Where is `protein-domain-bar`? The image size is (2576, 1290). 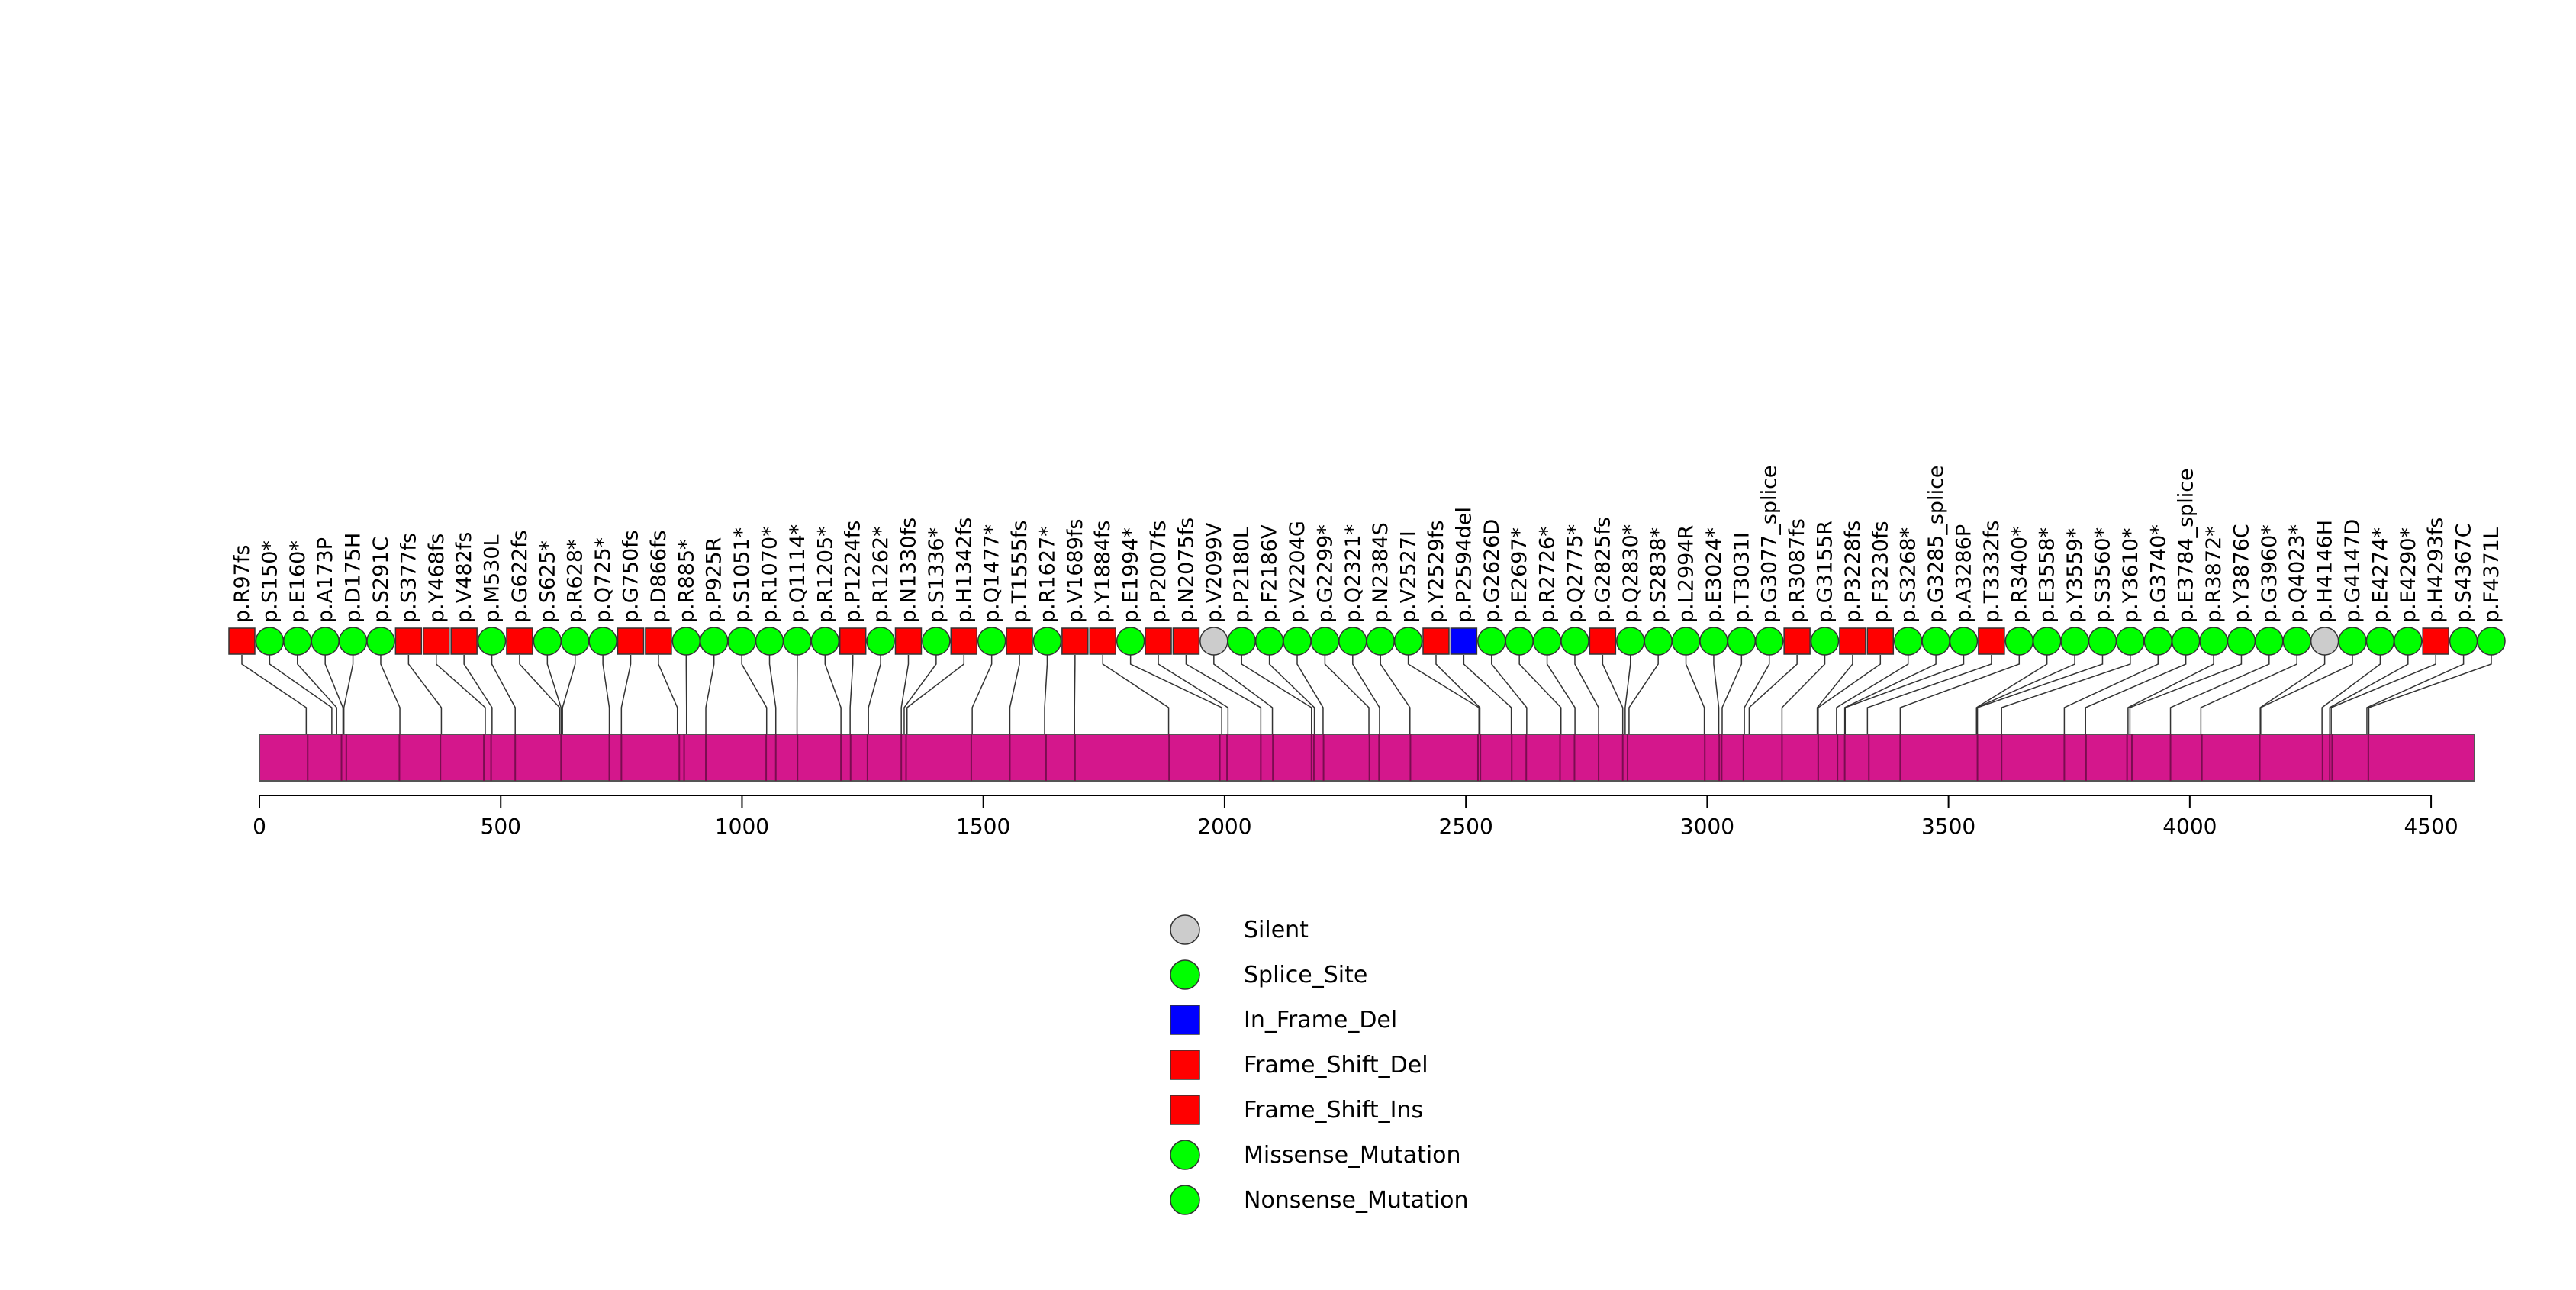
protein-domain-bar is located at coordinates (1367, 758).